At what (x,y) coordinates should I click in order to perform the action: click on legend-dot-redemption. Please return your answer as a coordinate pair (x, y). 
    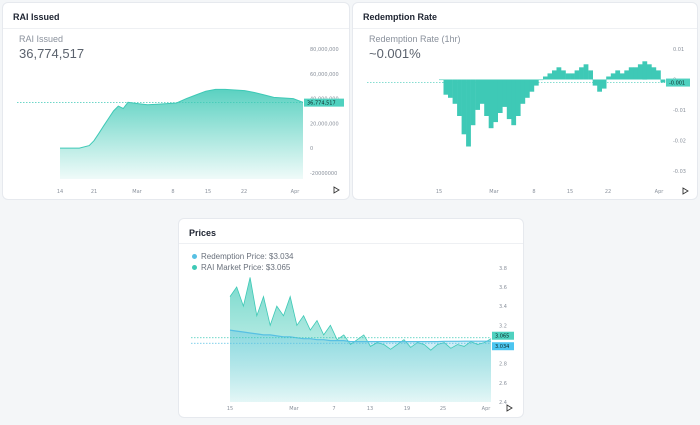
    Looking at the image, I should click on (194, 256).